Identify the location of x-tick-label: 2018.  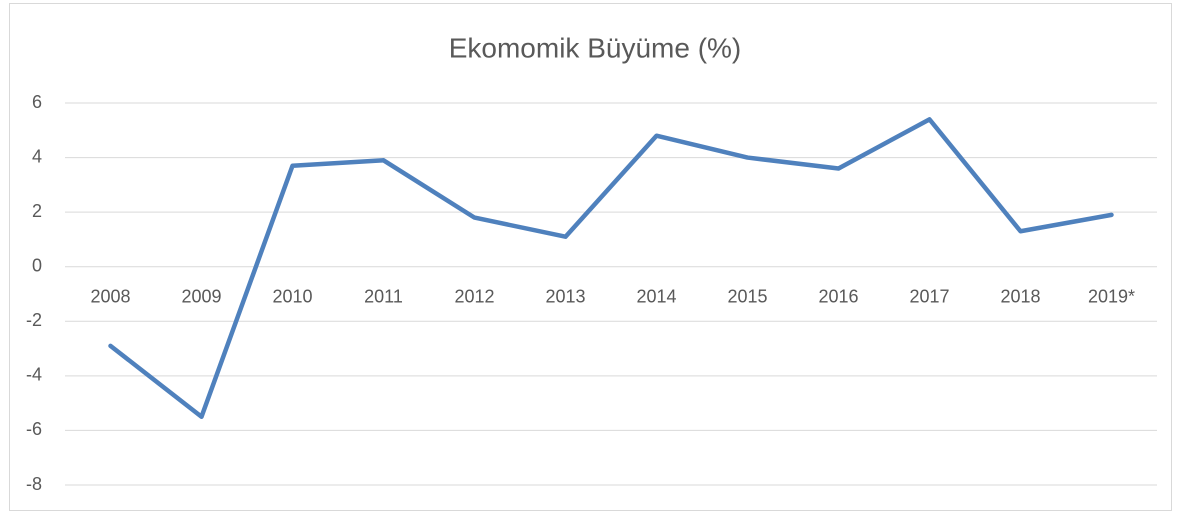
(1020, 296).